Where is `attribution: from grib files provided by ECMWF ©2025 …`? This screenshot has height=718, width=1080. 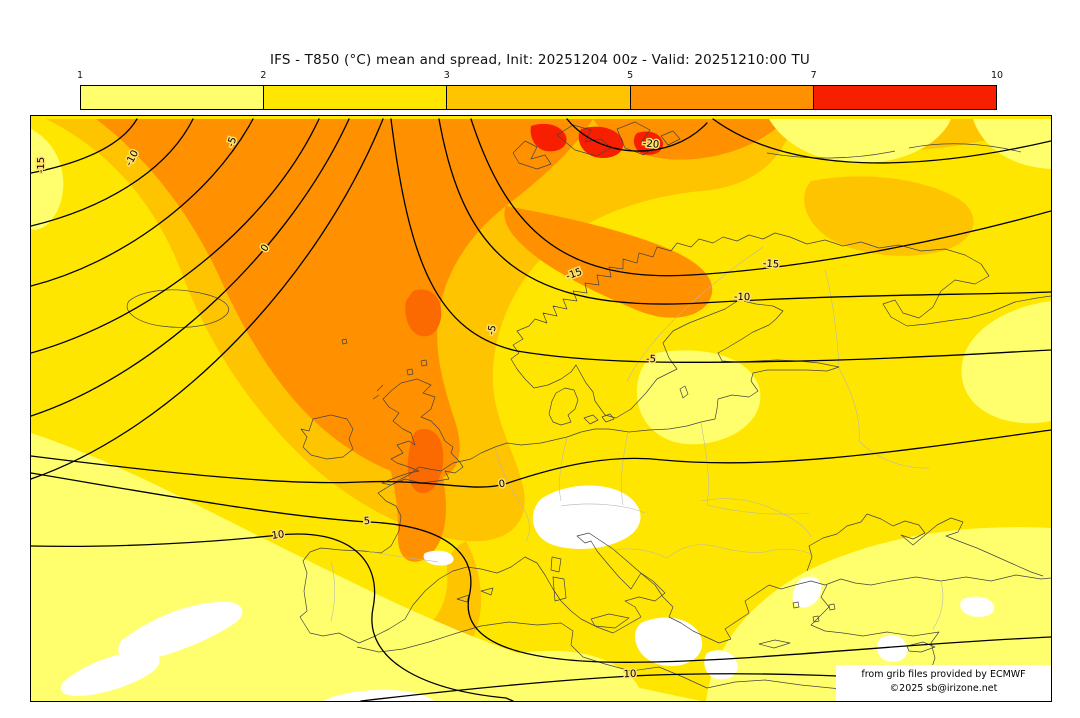 attribution: from grib files provided by ECMWF ©2025 … is located at coordinates (943, 682).